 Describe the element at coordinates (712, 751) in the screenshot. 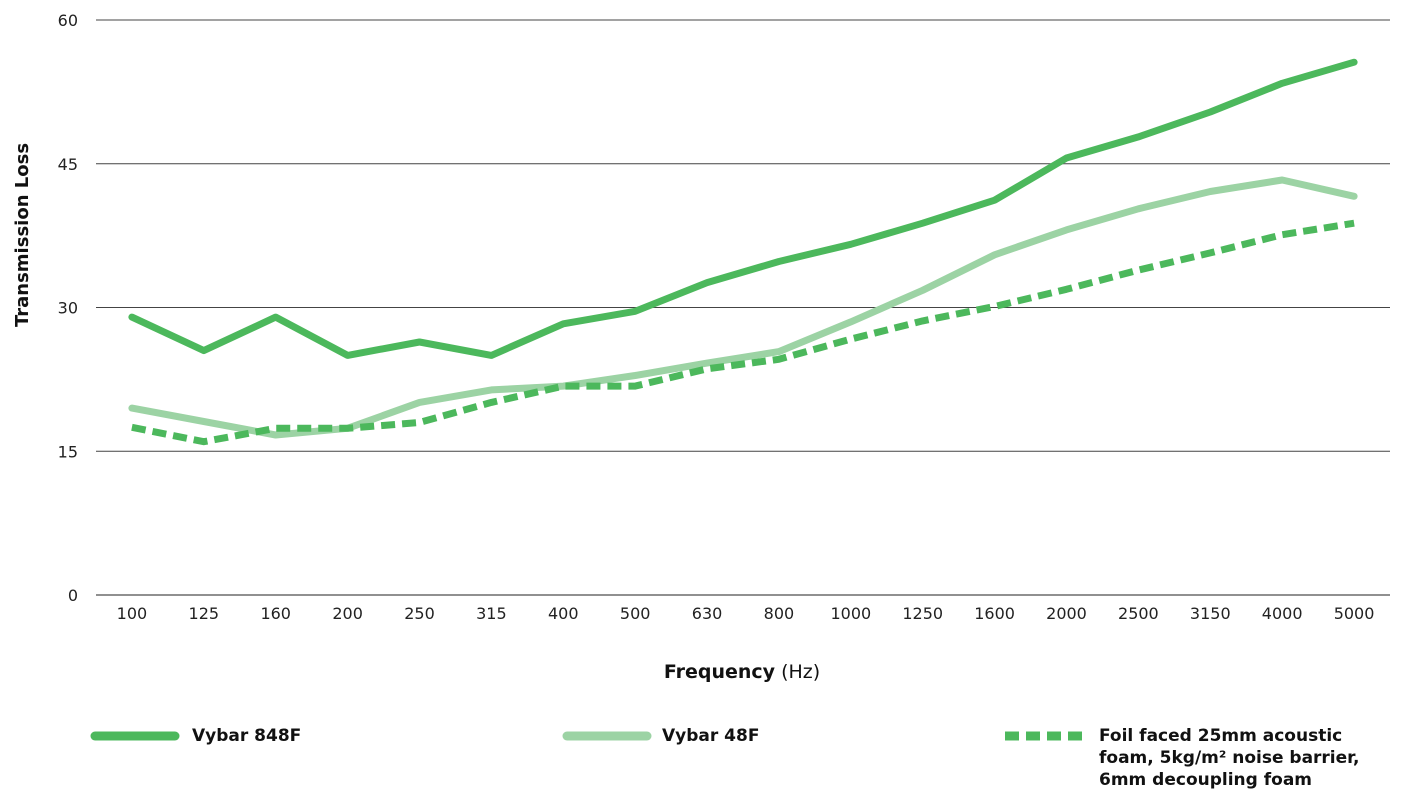

I see `legend-item-vybar-48f: Vybar 48F` at that location.